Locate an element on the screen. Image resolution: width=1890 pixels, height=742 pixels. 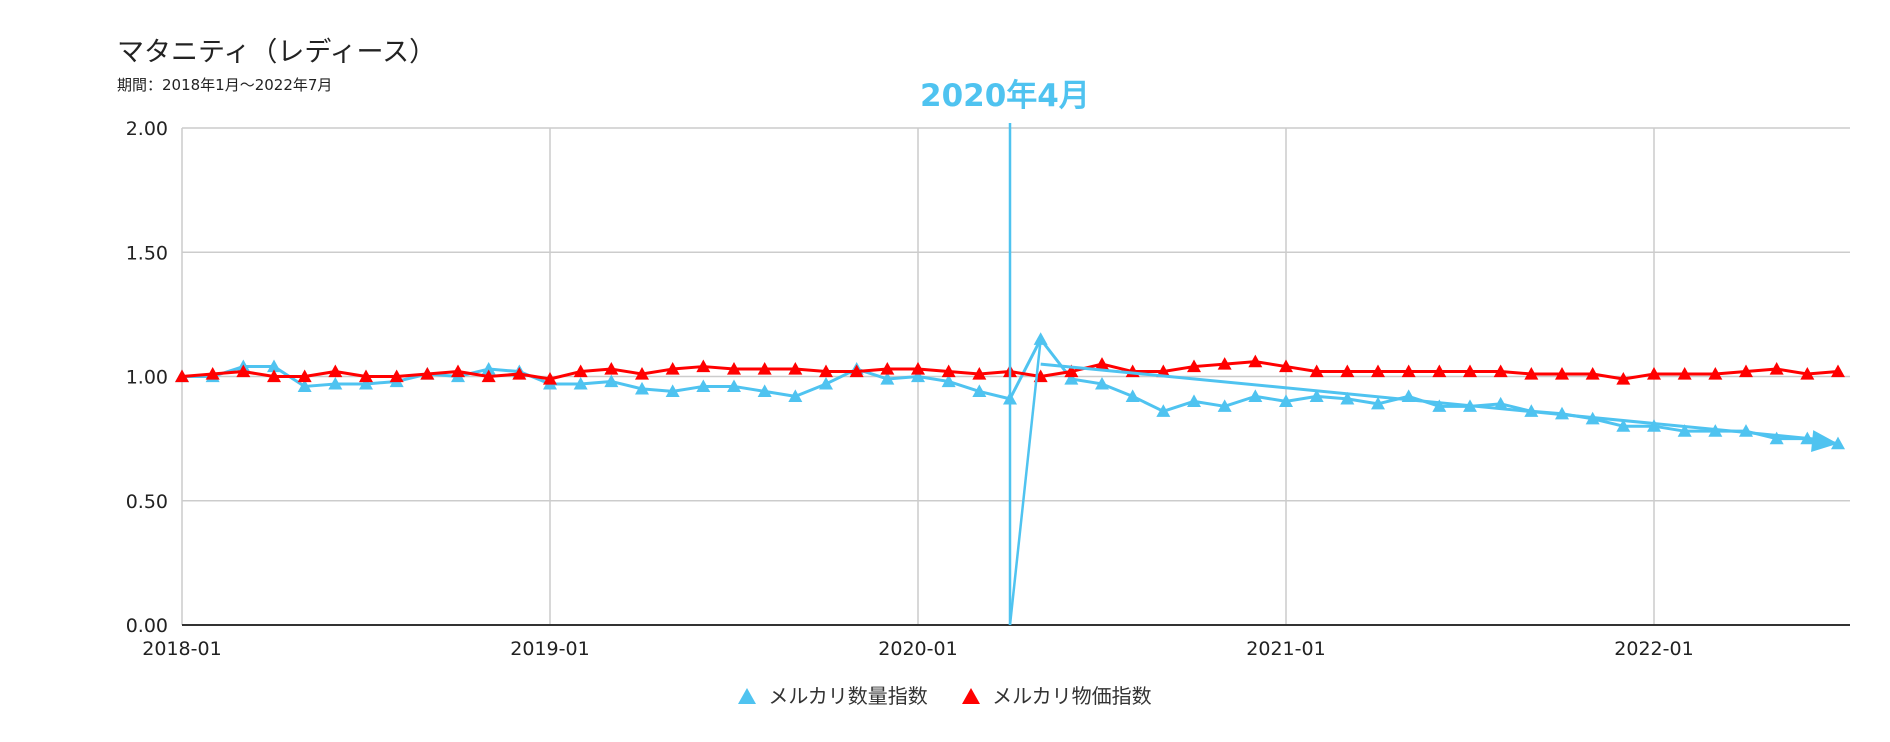
trend-arrow-line is located at coordinates (1430, 402).